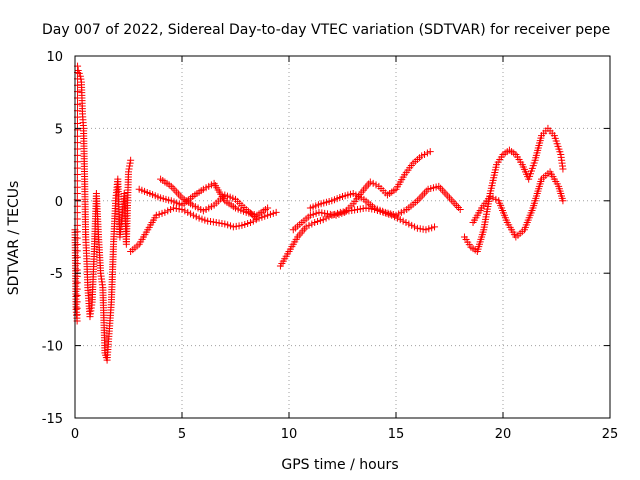  I want to click on y-axis-label: SDTVAR / TECUs, so click(14, 238).